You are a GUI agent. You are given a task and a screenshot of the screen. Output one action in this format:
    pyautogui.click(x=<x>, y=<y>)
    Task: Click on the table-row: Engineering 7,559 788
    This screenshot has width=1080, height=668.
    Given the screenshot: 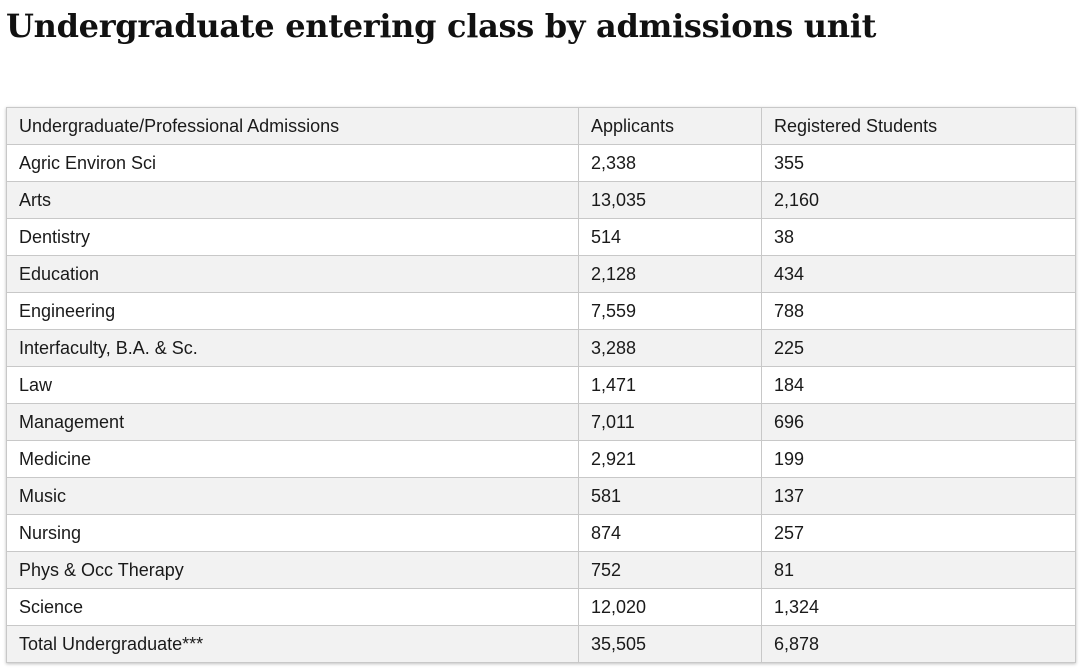 What is the action you would take?
    pyautogui.click(x=541, y=311)
    